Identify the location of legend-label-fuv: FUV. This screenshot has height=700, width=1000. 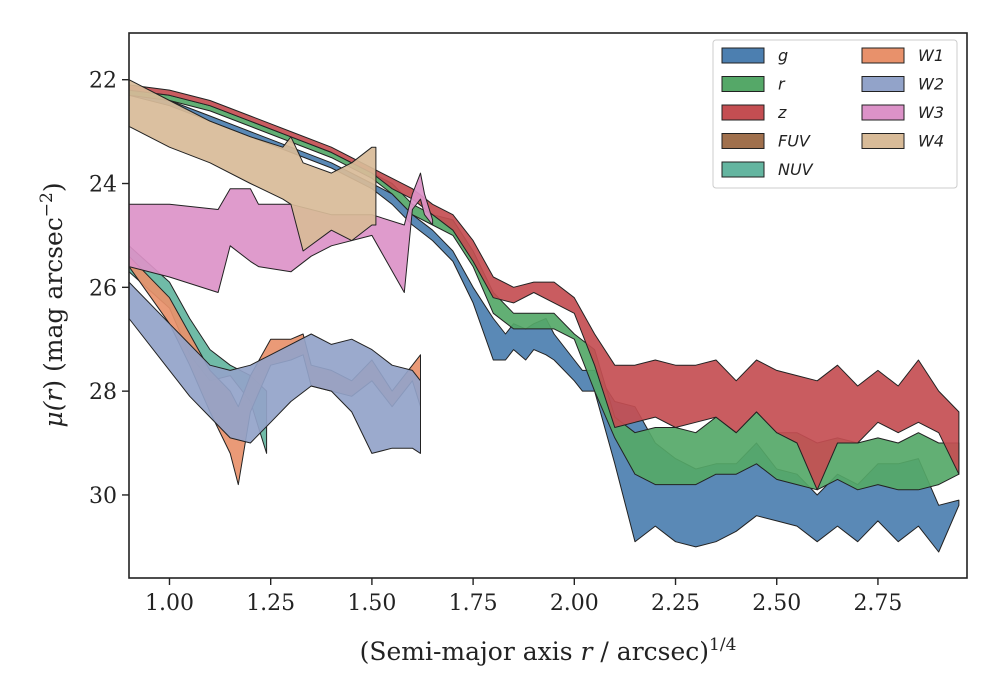
(794, 141).